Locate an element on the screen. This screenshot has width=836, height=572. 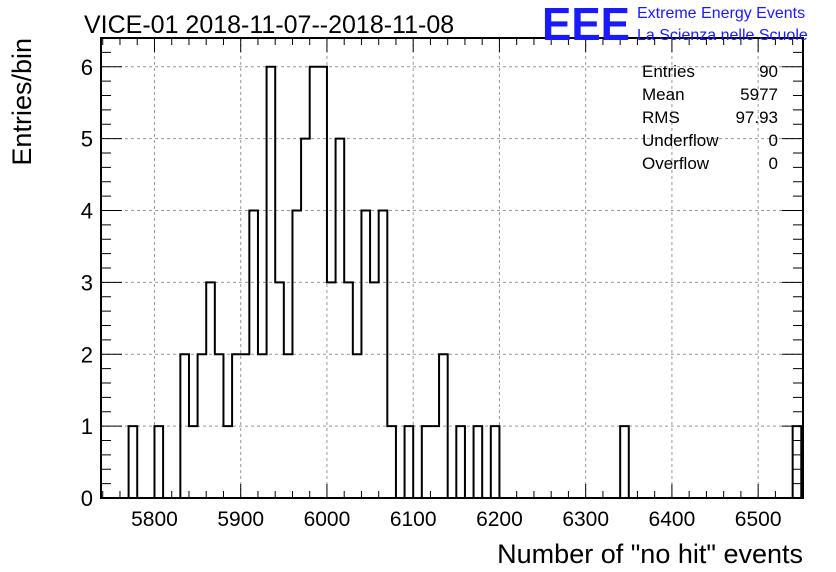
stats-label: Entries is located at coordinates (668, 71).